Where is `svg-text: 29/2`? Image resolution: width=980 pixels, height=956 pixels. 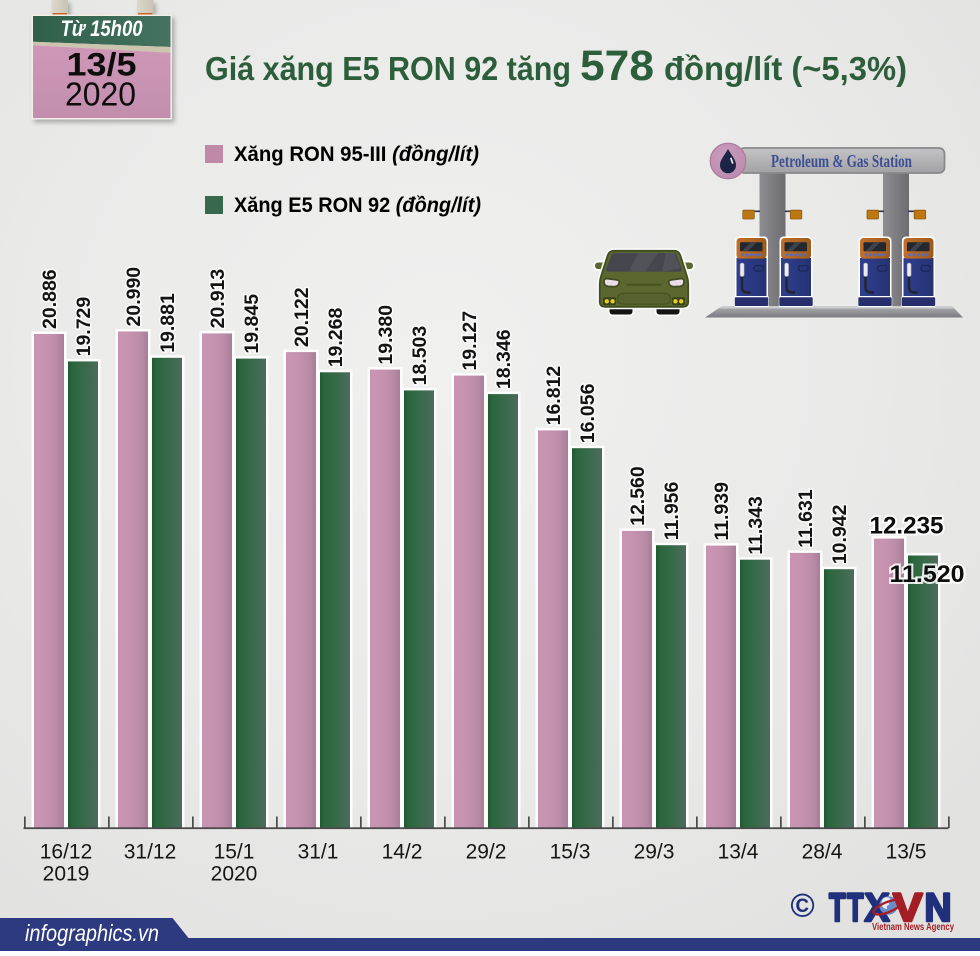 svg-text: 29/2 is located at coordinates (486, 852).